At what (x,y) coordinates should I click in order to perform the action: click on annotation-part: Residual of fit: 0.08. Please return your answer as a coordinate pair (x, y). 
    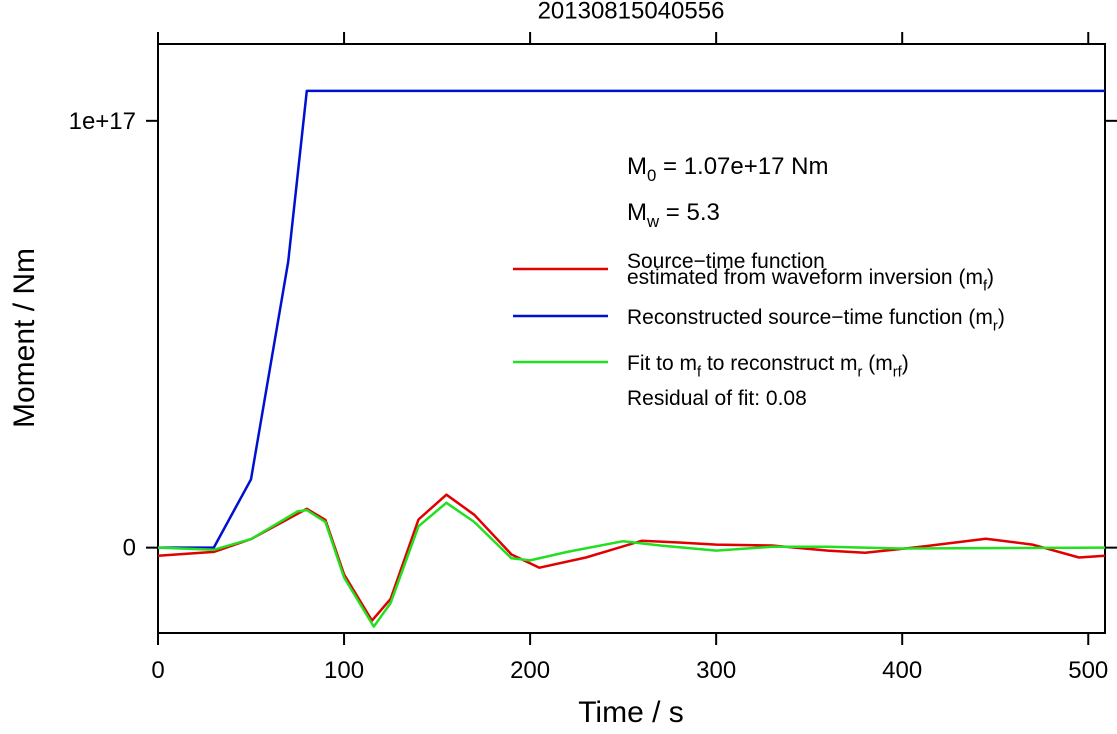
    Looking at the image, I should click on (717, 398).